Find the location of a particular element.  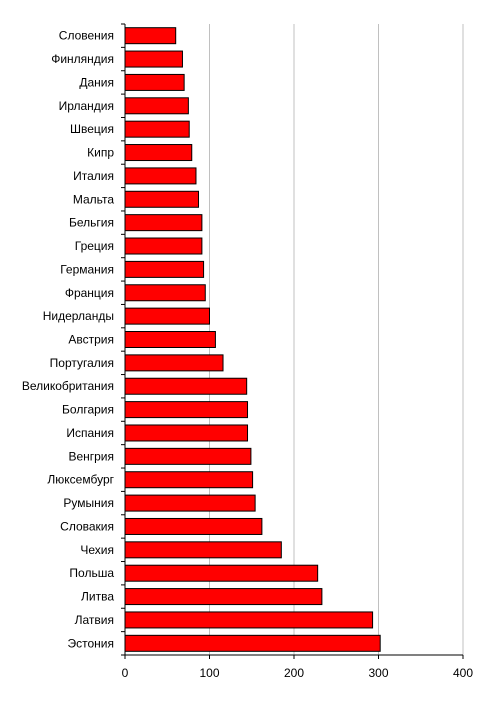

x-axis-ticks: 0 100 200 300 400 is located at coordinates (297, 667).